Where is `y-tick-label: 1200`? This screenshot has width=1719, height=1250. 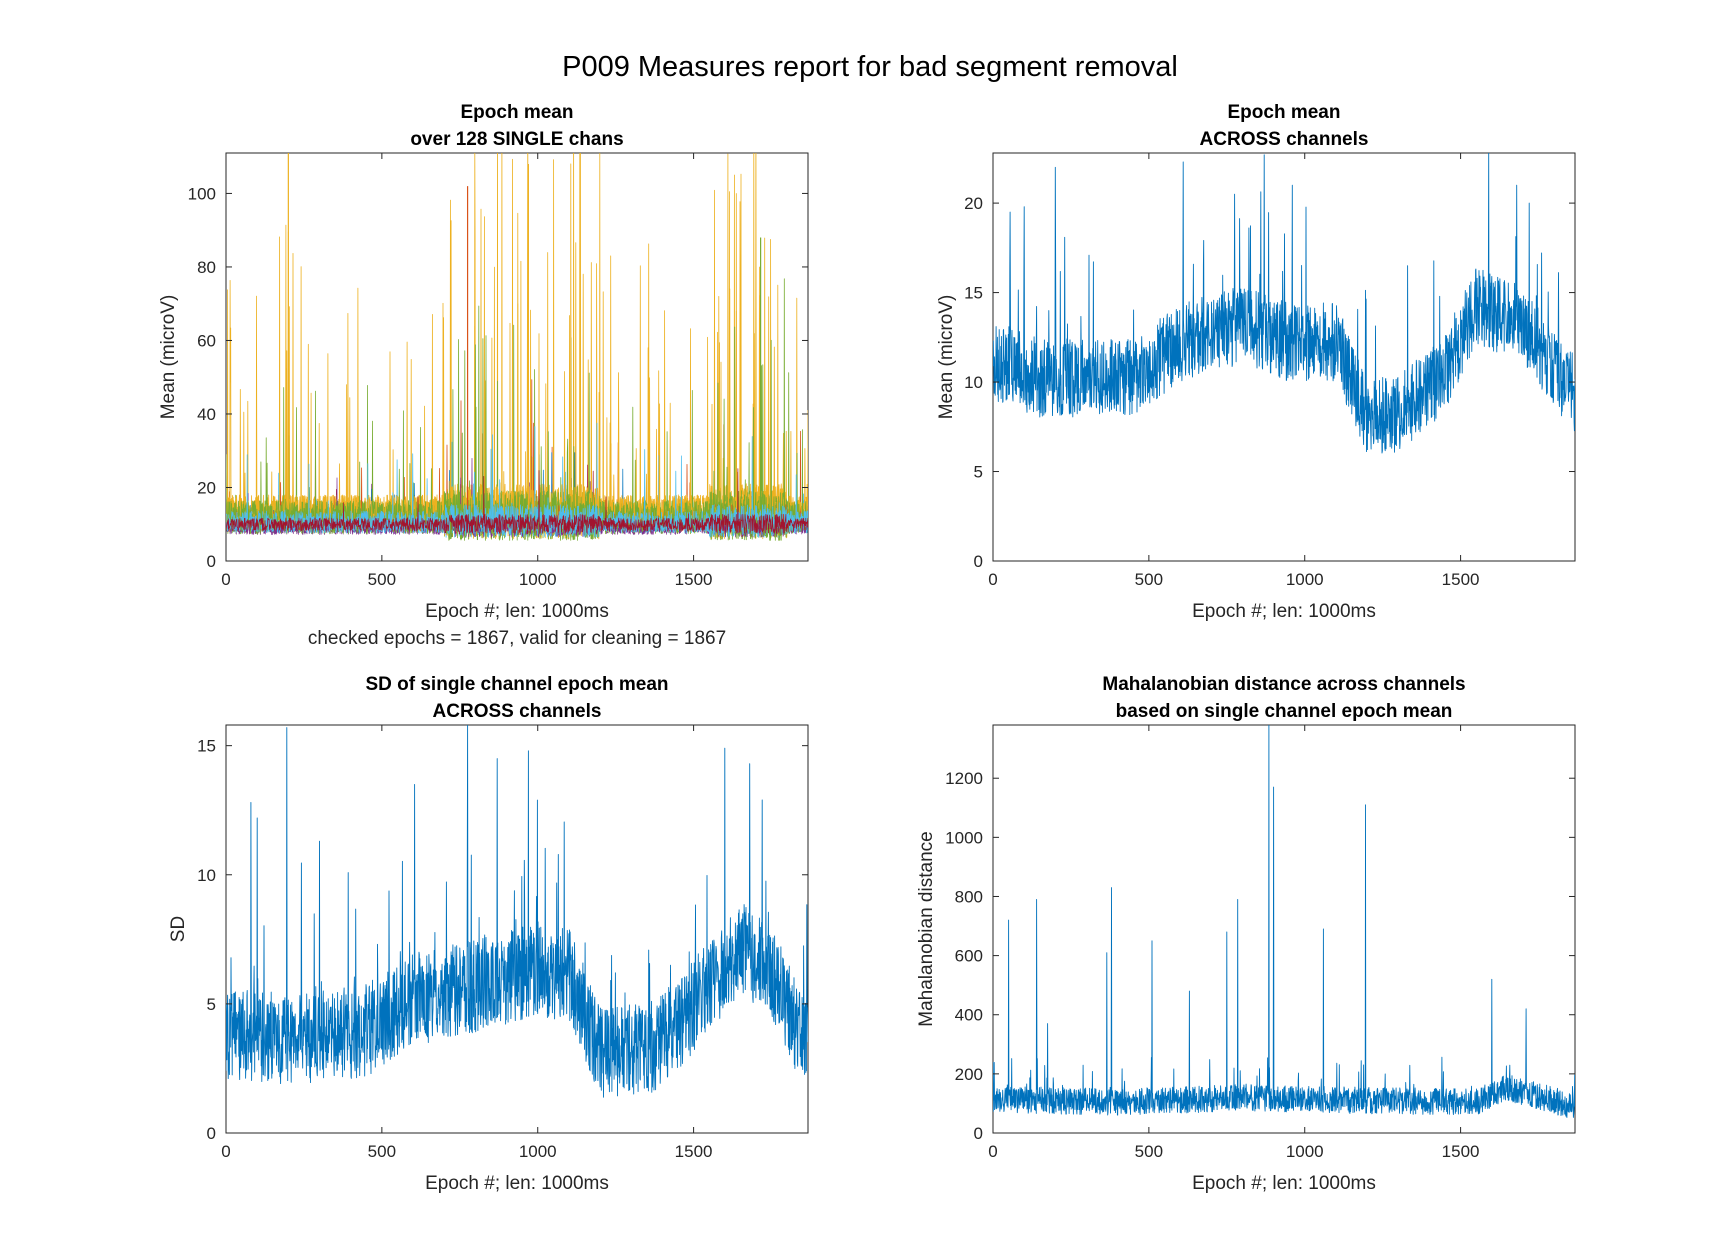
y-tick-label: 1200 is located at coordinates (964, 778).